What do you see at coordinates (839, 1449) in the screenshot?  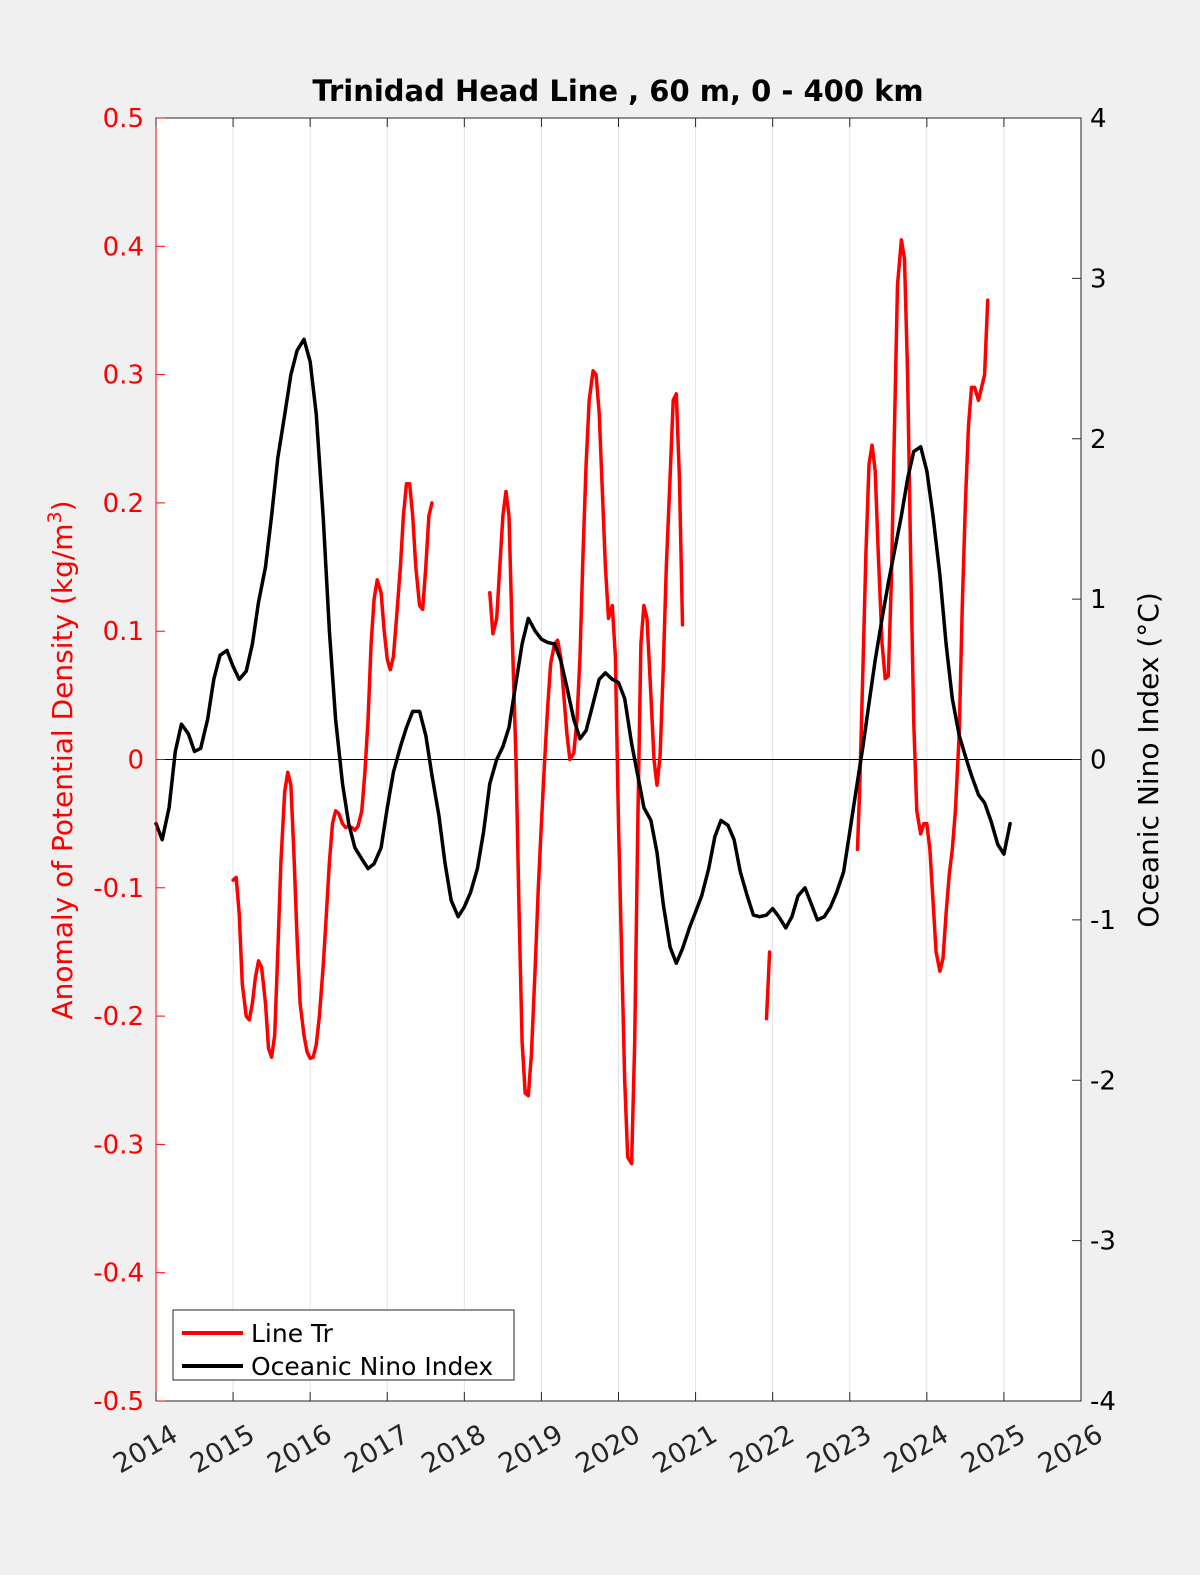 I see `x-tick-label: 2023` at bounding box center [839, 1449].